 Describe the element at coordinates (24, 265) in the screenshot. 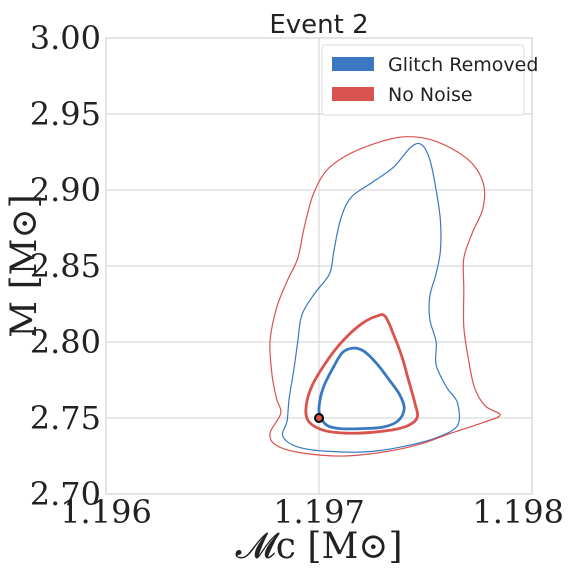

I see `y-axis-label: M [M⊙]` at that location.